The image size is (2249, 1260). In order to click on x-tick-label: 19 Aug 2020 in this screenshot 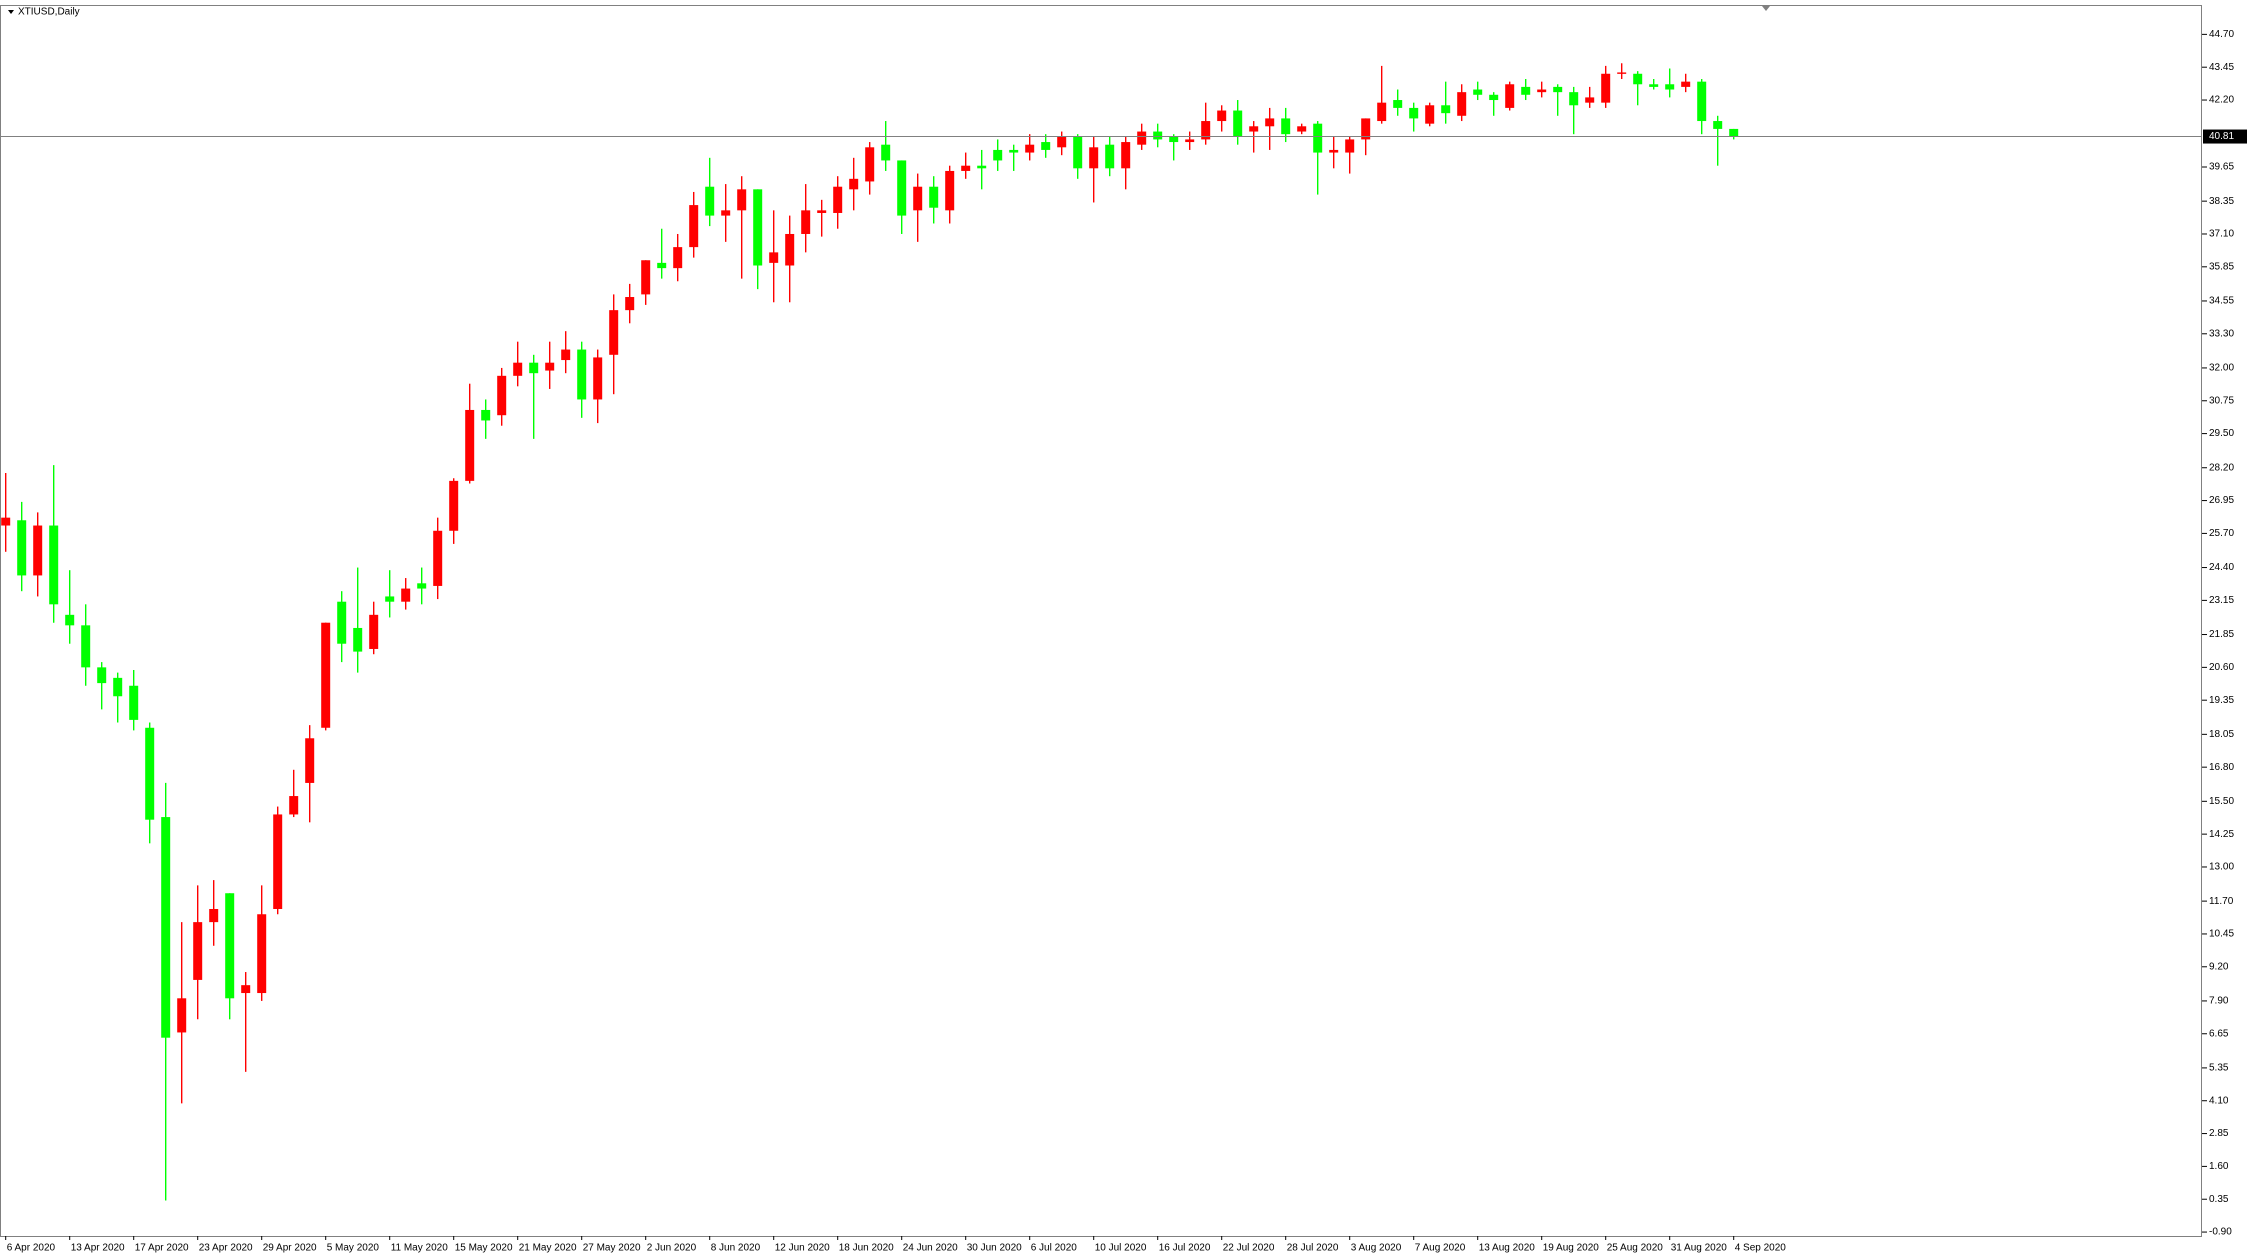, I will do `click(1571, 1248)`.